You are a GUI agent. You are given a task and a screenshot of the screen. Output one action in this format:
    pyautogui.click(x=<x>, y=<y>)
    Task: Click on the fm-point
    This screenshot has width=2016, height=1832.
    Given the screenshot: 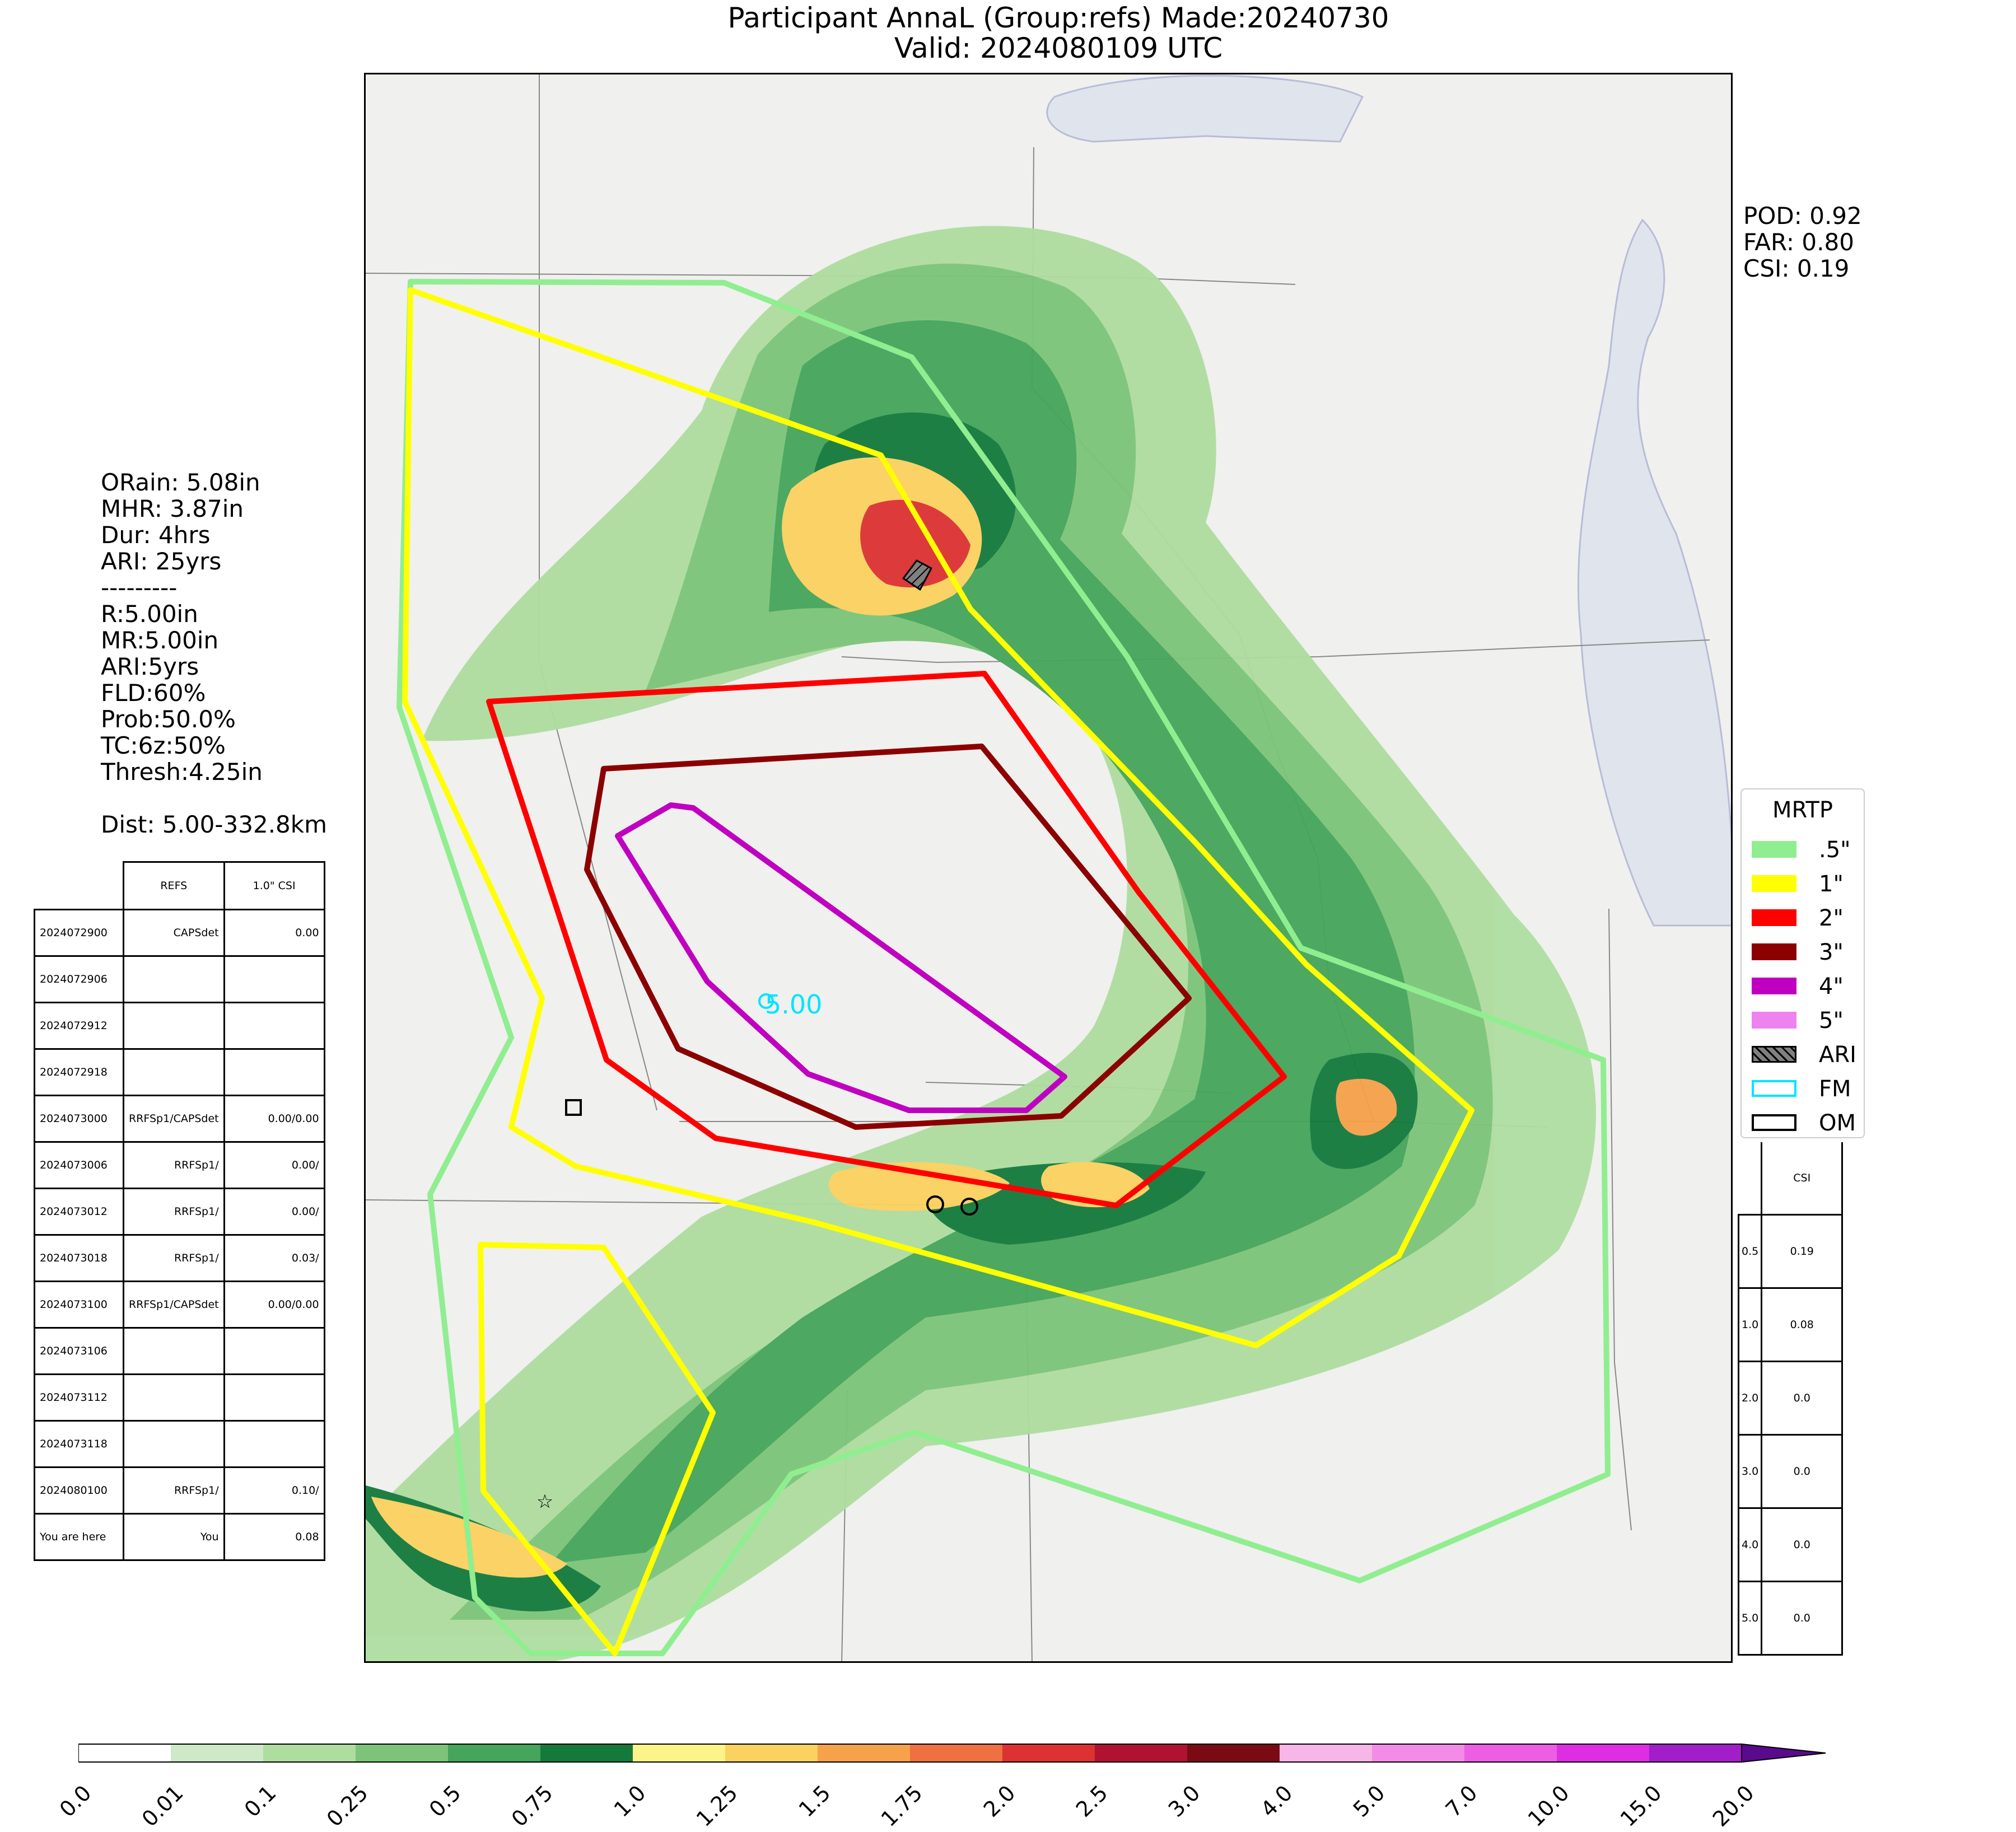 What is the action you would take?
    pyautogui.click(x=766, y=1001)
    